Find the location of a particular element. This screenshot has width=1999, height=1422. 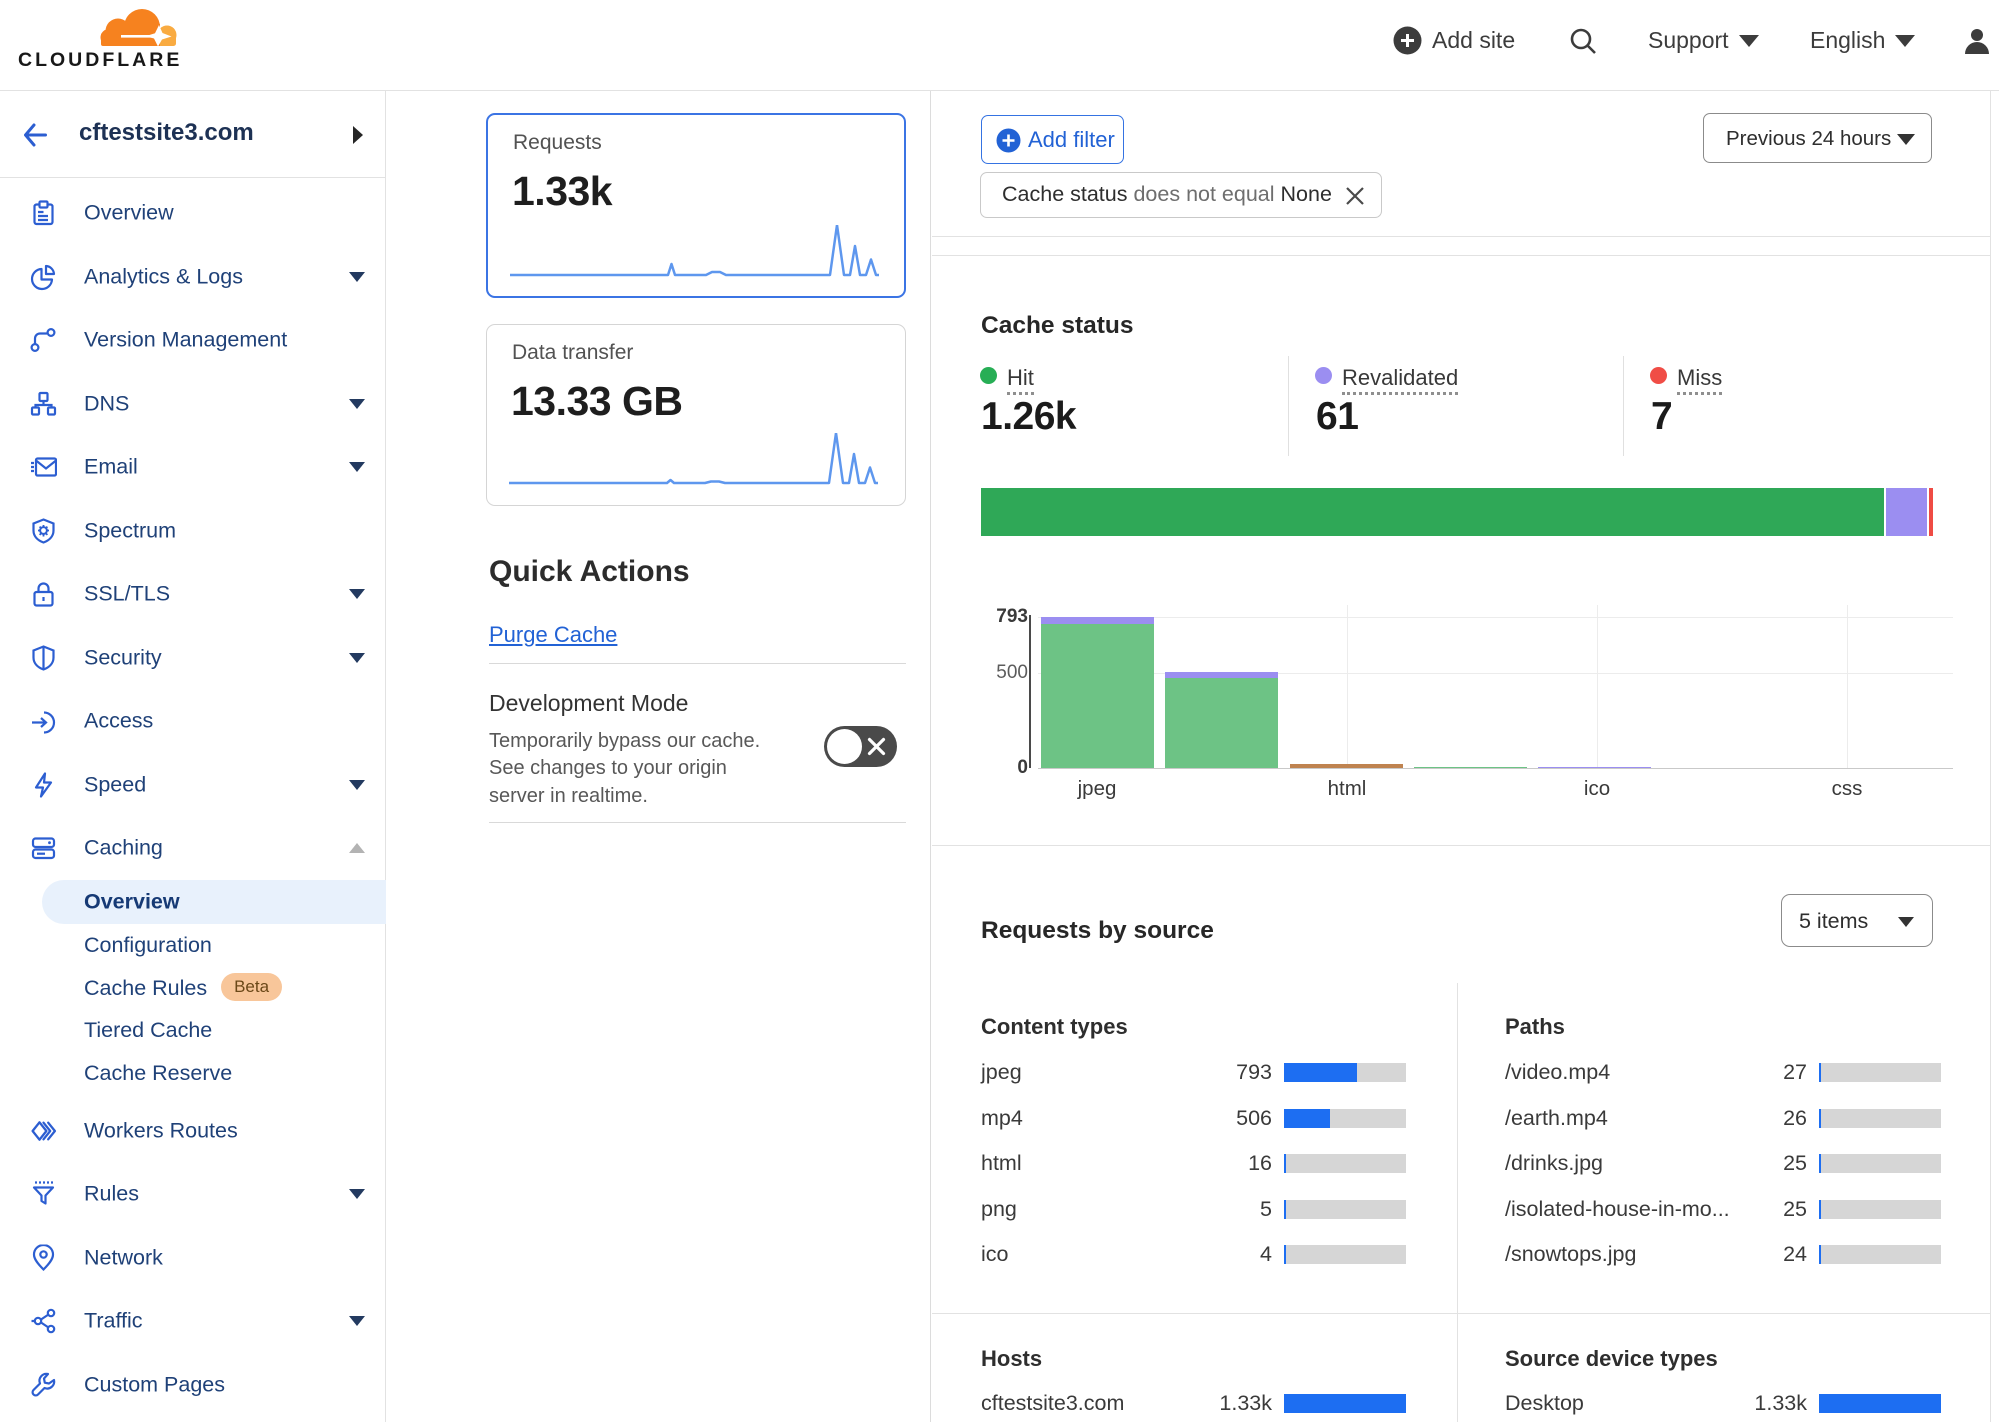

svg-text: CLOUDFLARE is located at coordinates (100, 60).